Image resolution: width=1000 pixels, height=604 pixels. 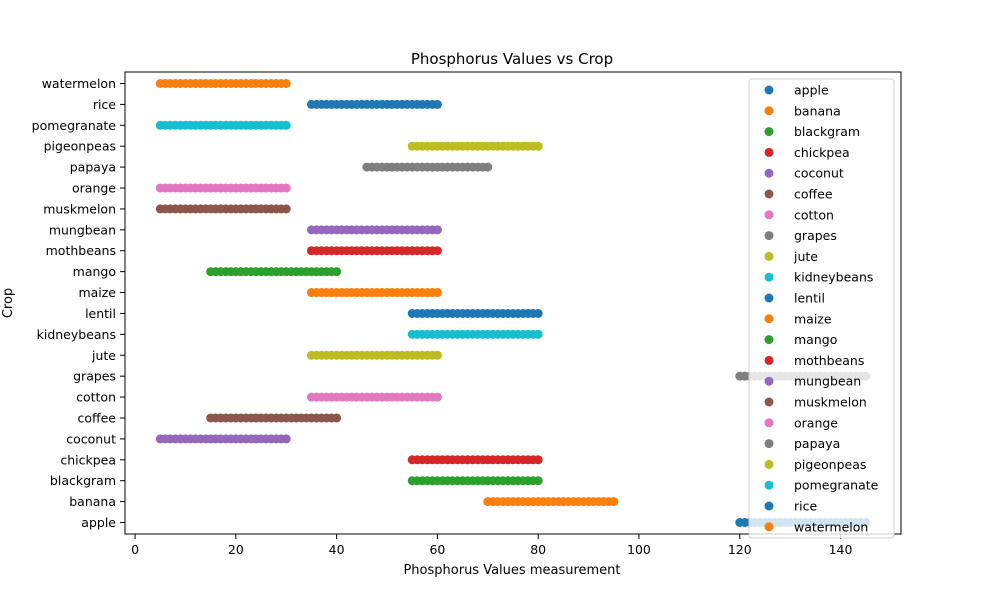 I want to click on data-point-banana, so click(x=614, y=502).